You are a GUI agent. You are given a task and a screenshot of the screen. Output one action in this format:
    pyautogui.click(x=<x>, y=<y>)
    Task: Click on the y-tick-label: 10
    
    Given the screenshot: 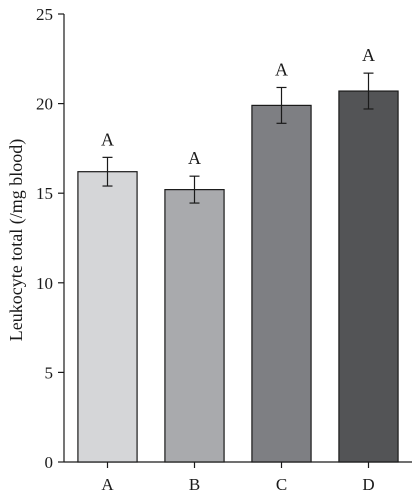 What is the action you would take?
    pyautogui.click(x=44, y=283)
    